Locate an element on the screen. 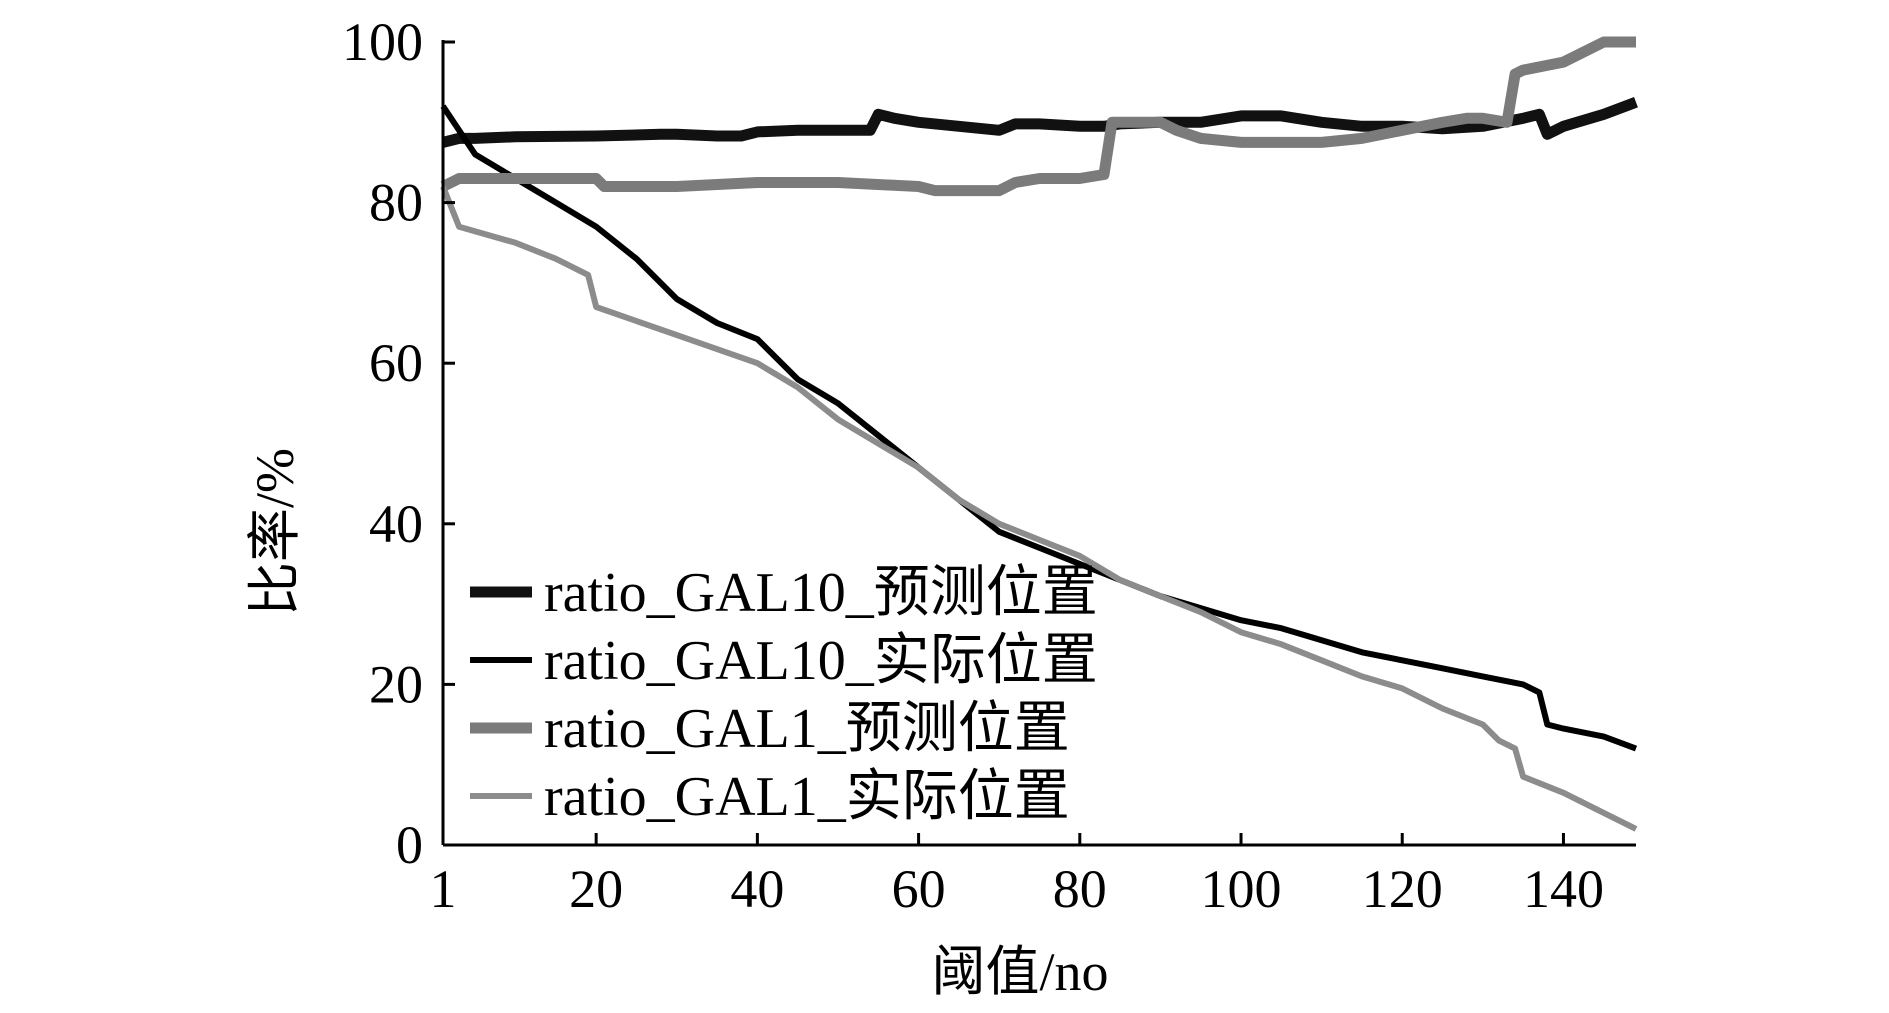 Image resolution: width=1889 pixels, height=1013 pixels. y-tick-label: 0 is located at coordinates (409, 845).